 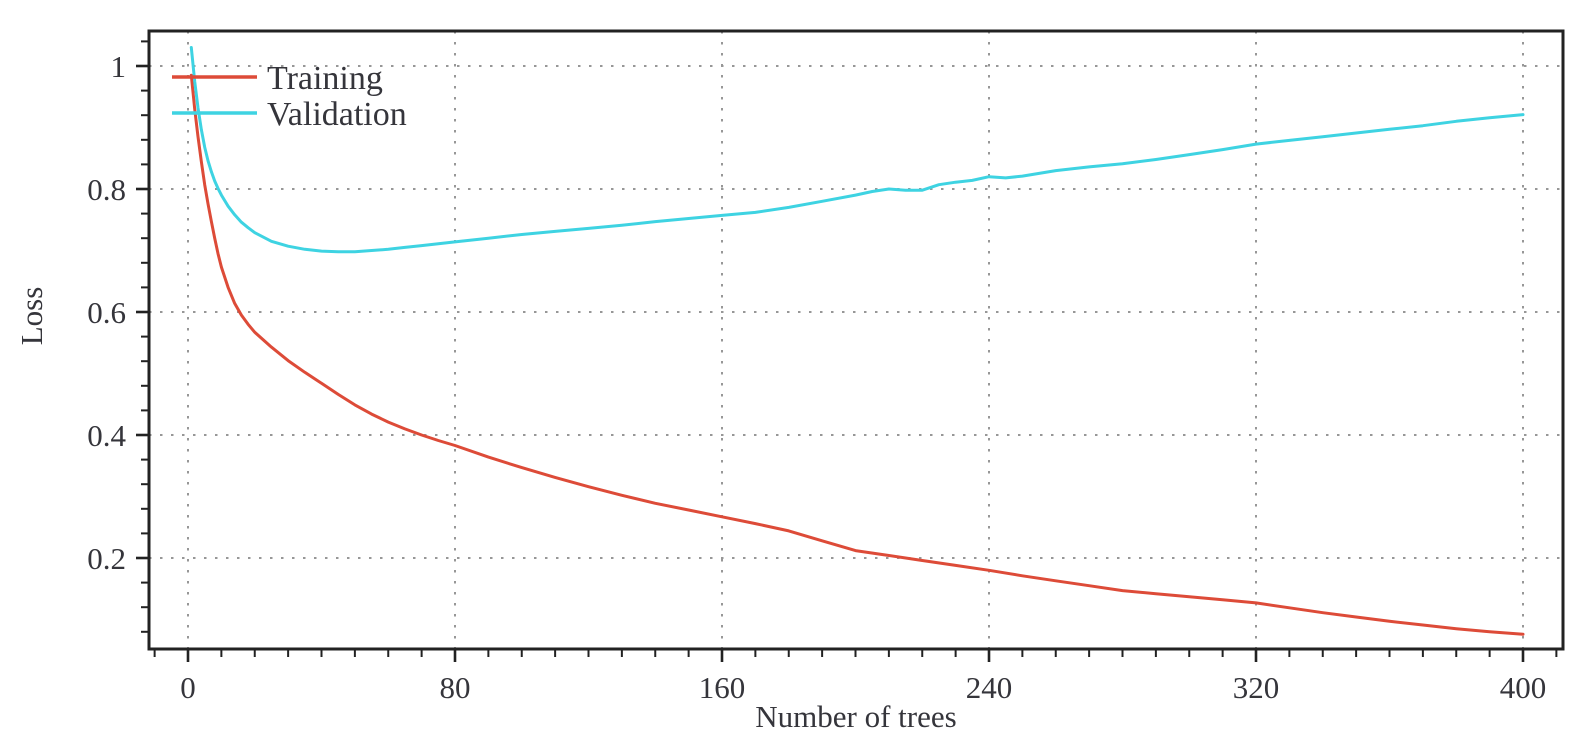 I want to click on x-axis-label: Number of trees, so click(x=855, y=716).